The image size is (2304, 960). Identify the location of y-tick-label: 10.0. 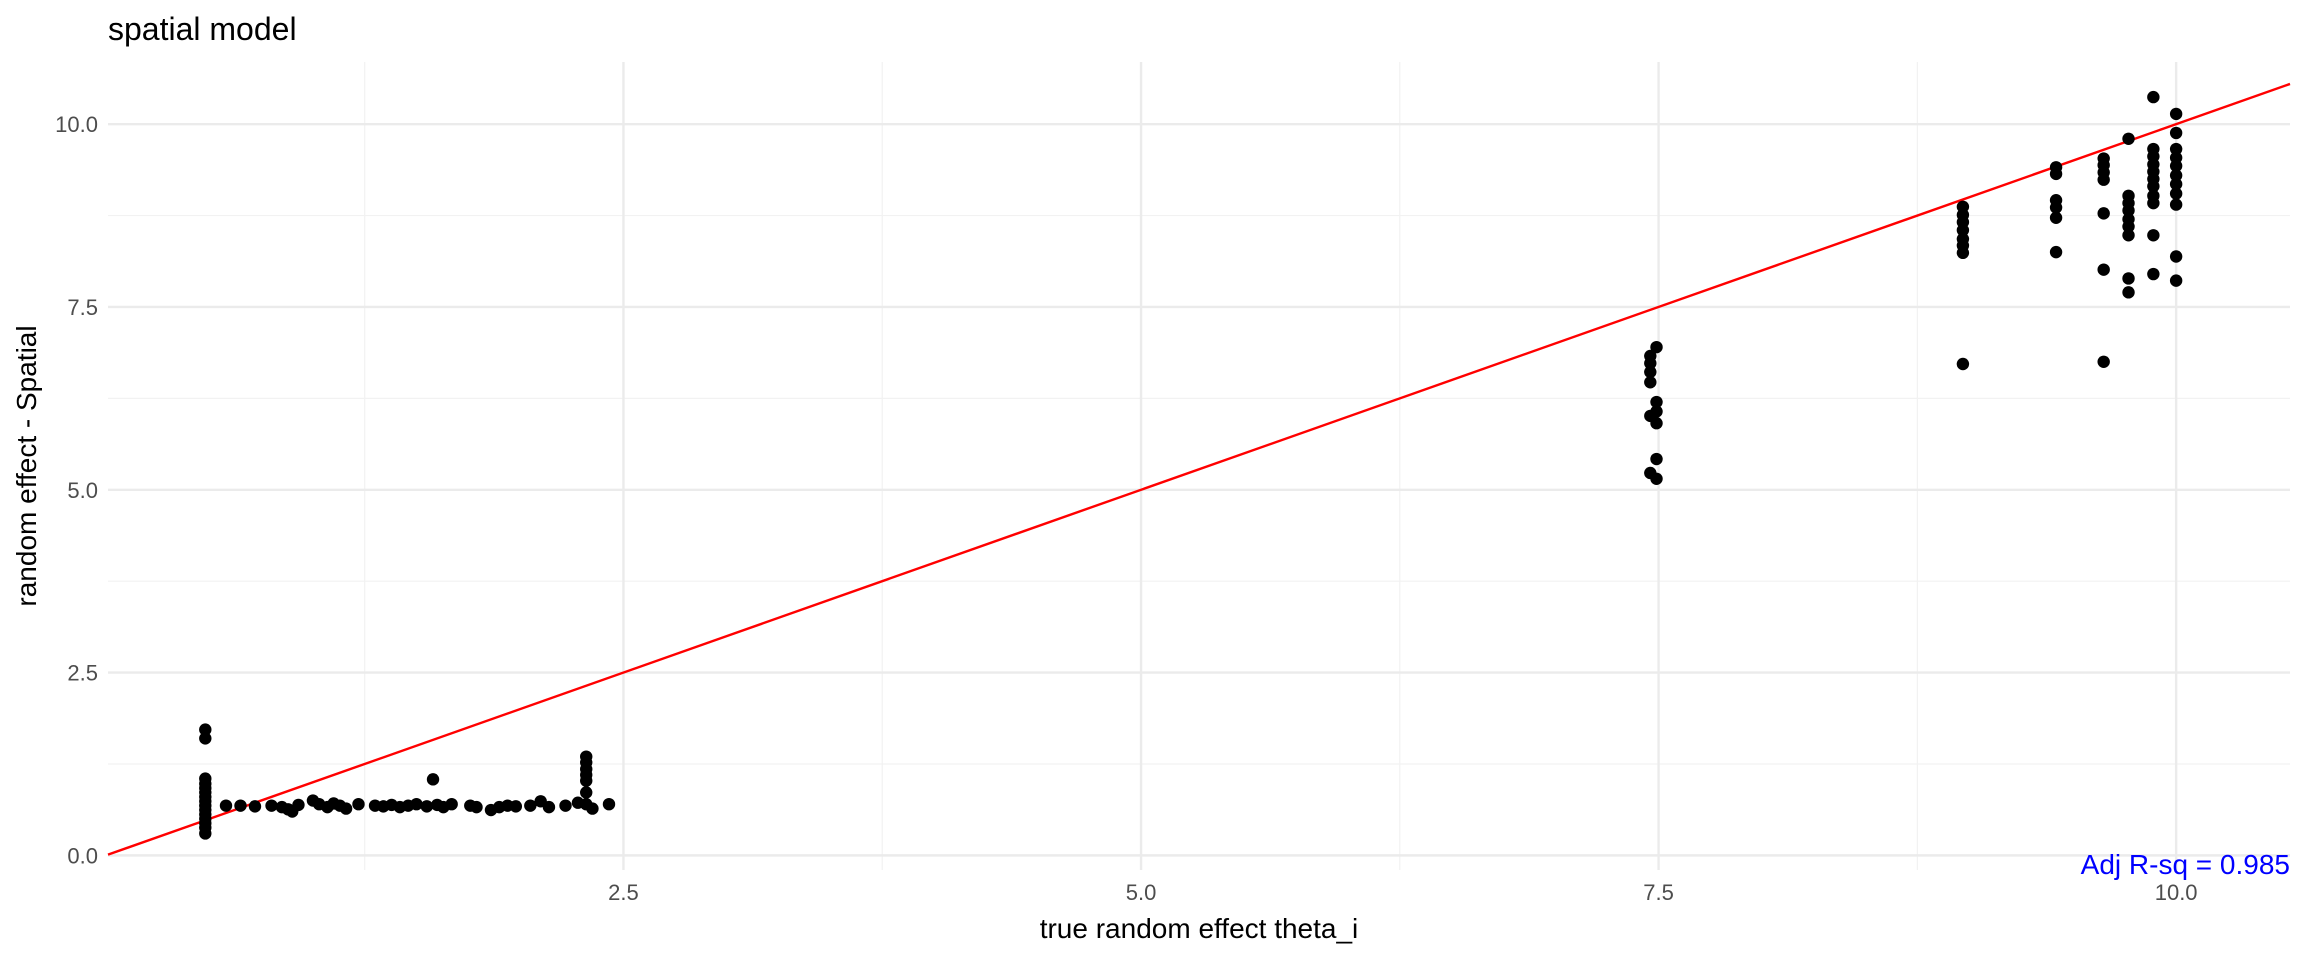
(76, 124).